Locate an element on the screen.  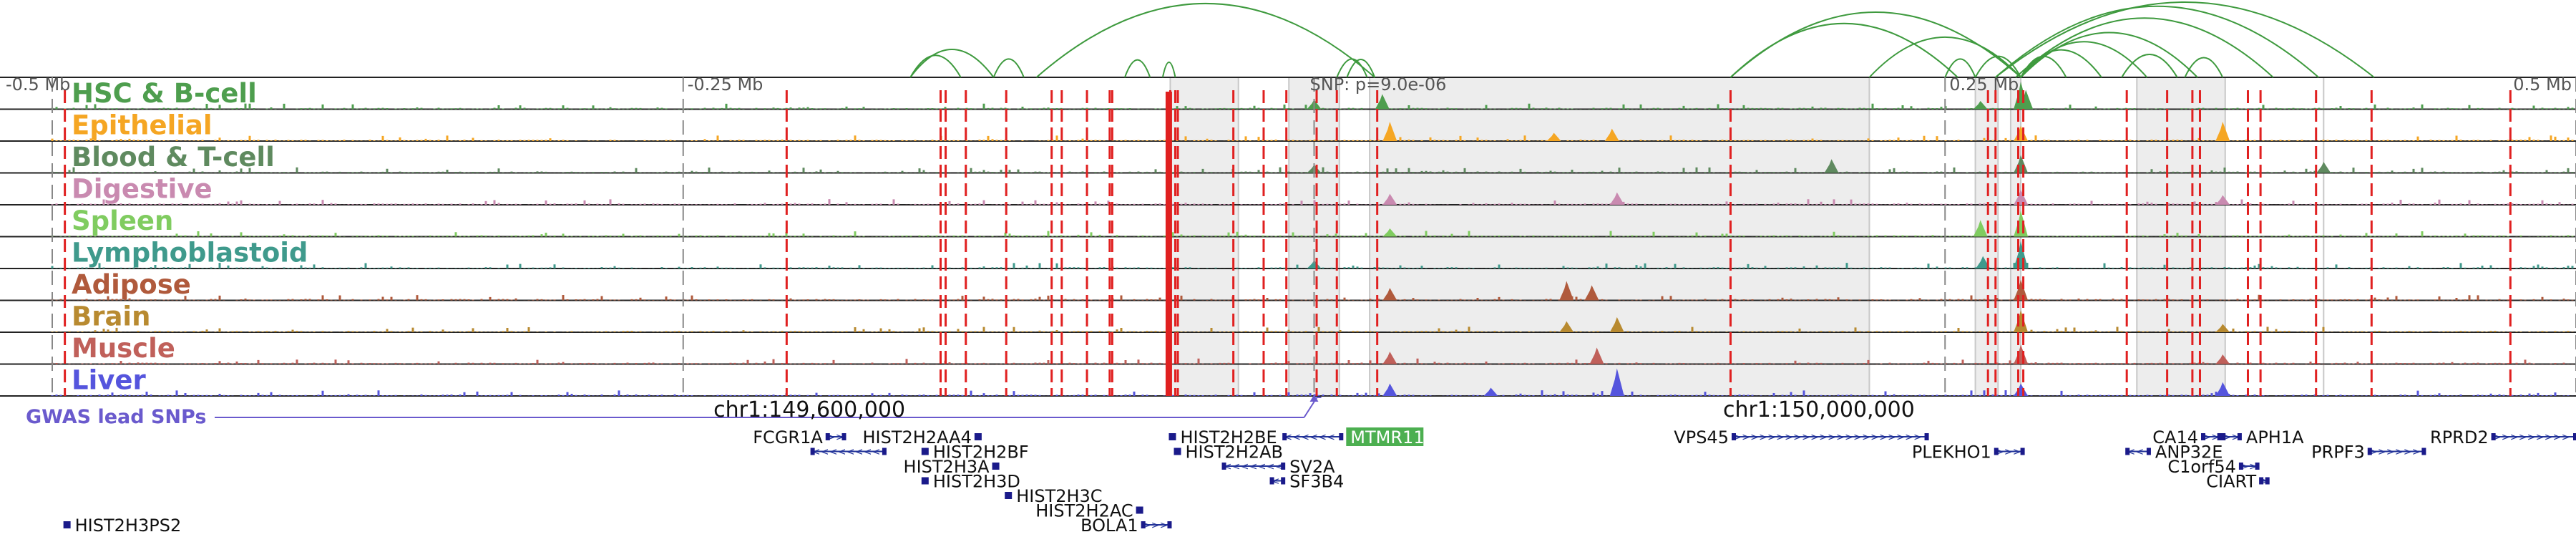
scale-label: -0.5 Mb is located at coordinates (38, 84).